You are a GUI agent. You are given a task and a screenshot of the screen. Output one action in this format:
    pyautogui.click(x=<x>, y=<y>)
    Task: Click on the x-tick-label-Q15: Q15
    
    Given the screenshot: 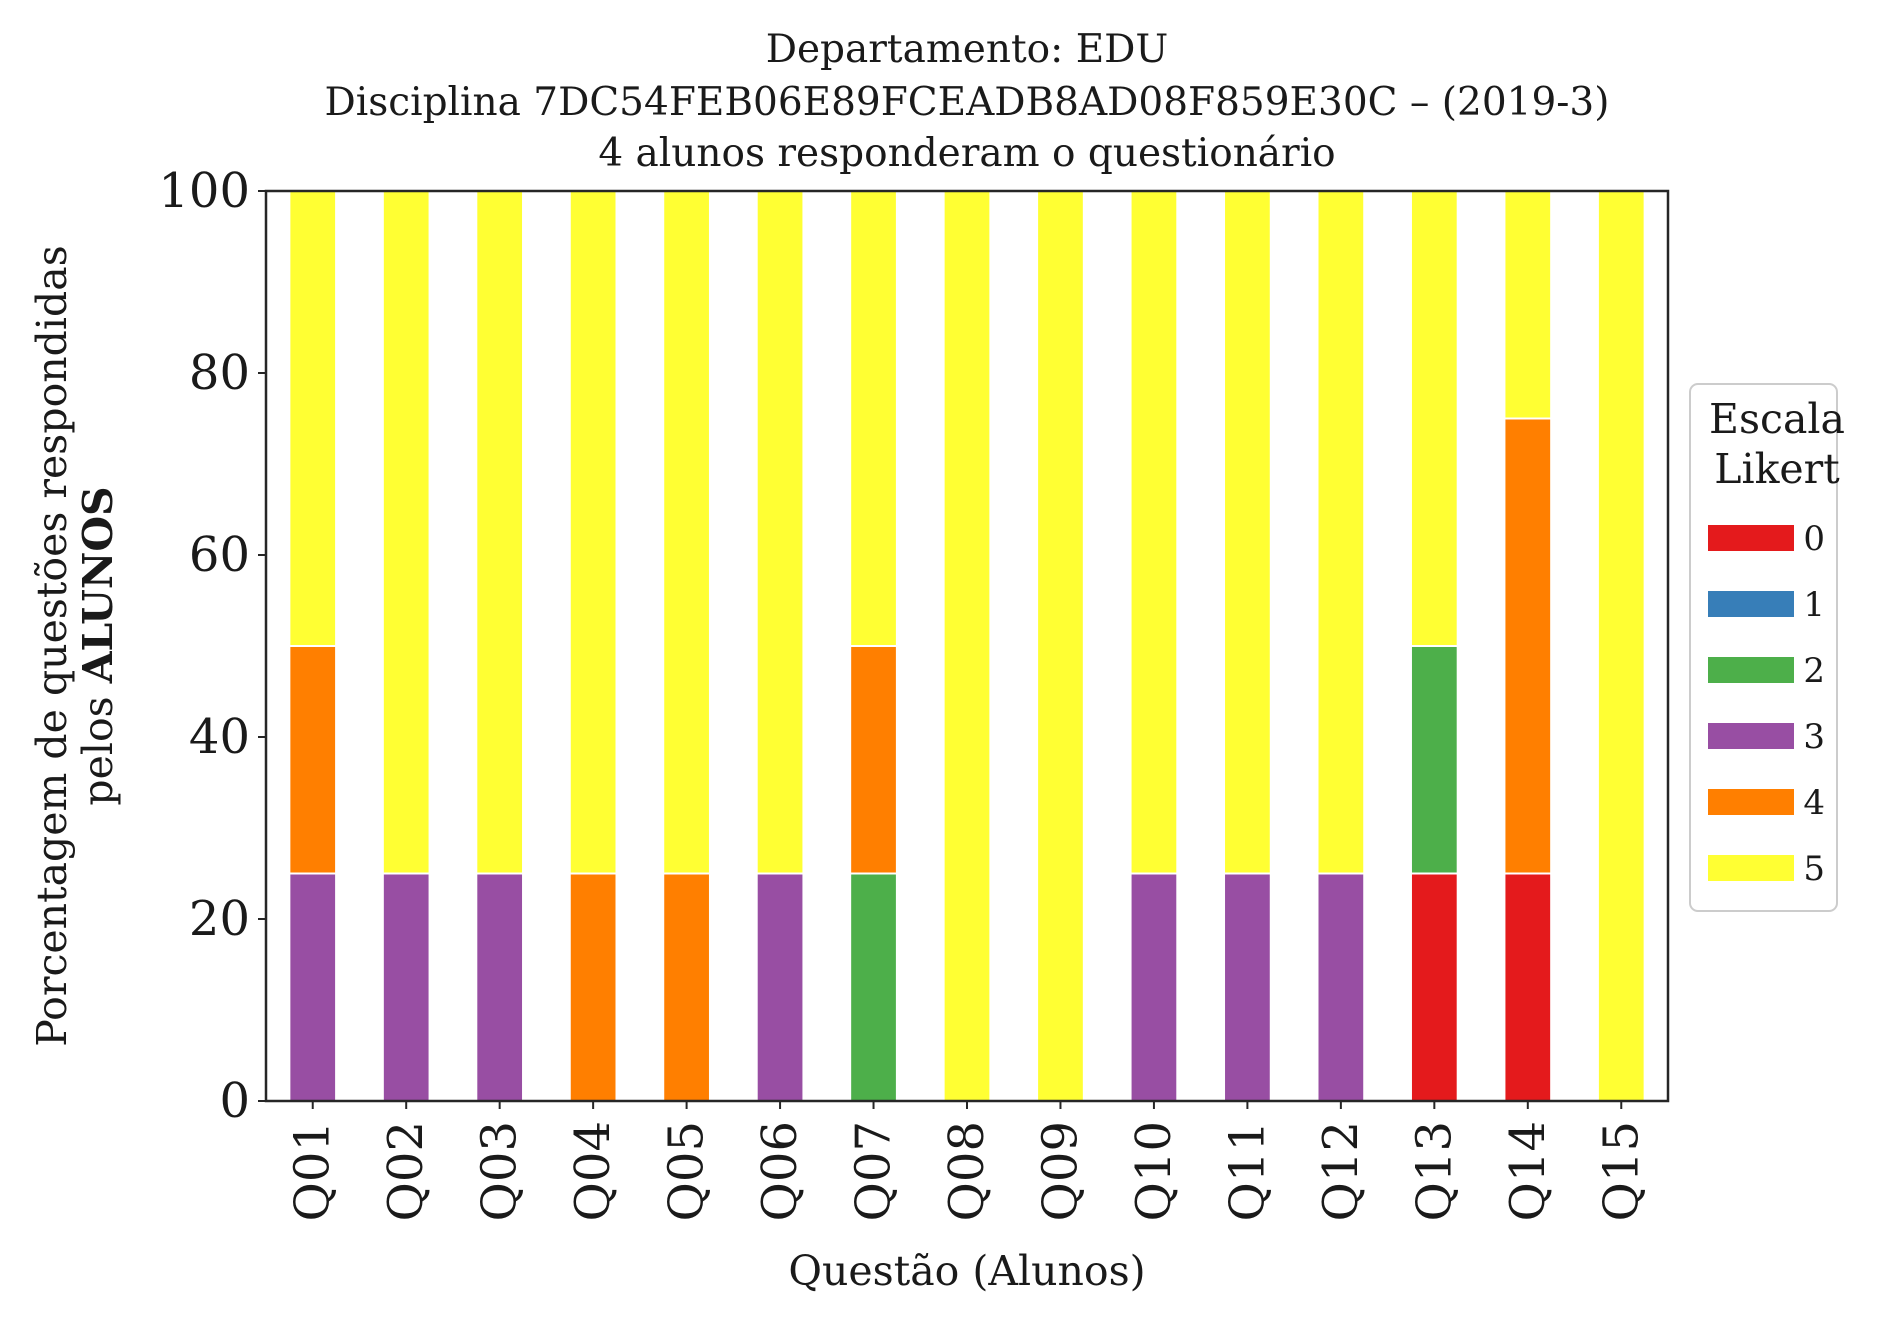 What is the action you would take?
    pyautogui.click(x=1621, y=1171)
    